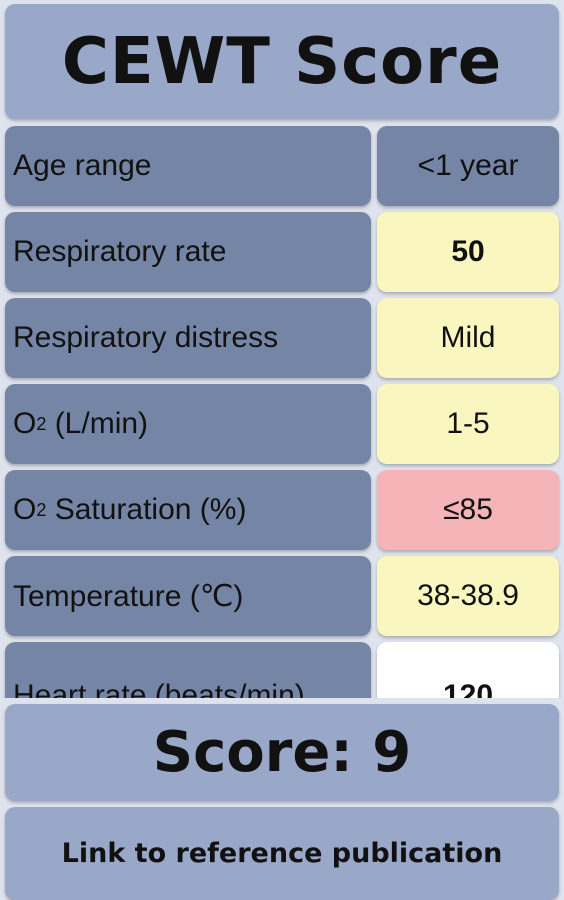  What do you see at coordinates (188, 166) in the screenshot?
I see `label-age-range: Age range` at bounding box center [188, 166].